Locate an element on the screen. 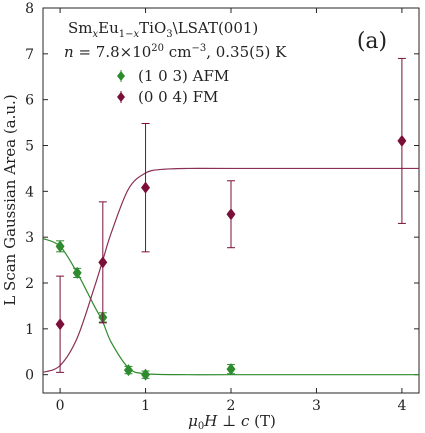  x-tick-label: 3 is located at coordinates (316, 406).